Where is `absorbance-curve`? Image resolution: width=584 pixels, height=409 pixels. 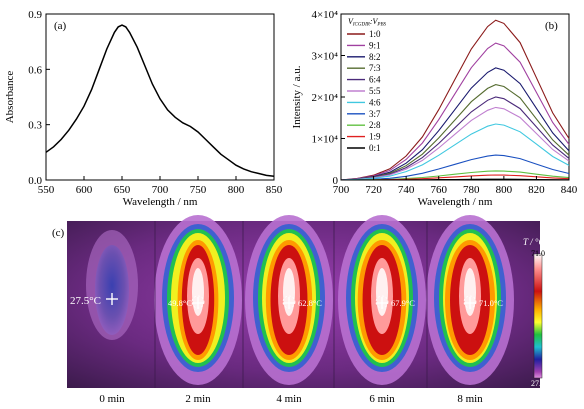
absorbance-curve is located at coordinates (160, 101).